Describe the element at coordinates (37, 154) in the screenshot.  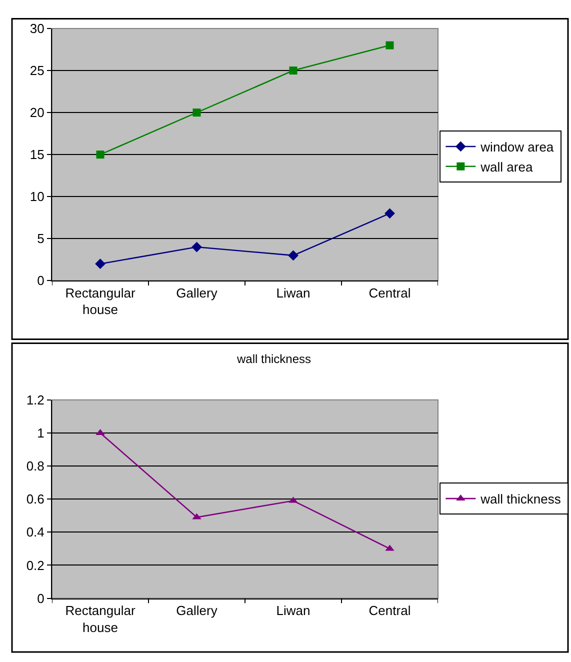
I see `y-tick-label: 15` at that location.